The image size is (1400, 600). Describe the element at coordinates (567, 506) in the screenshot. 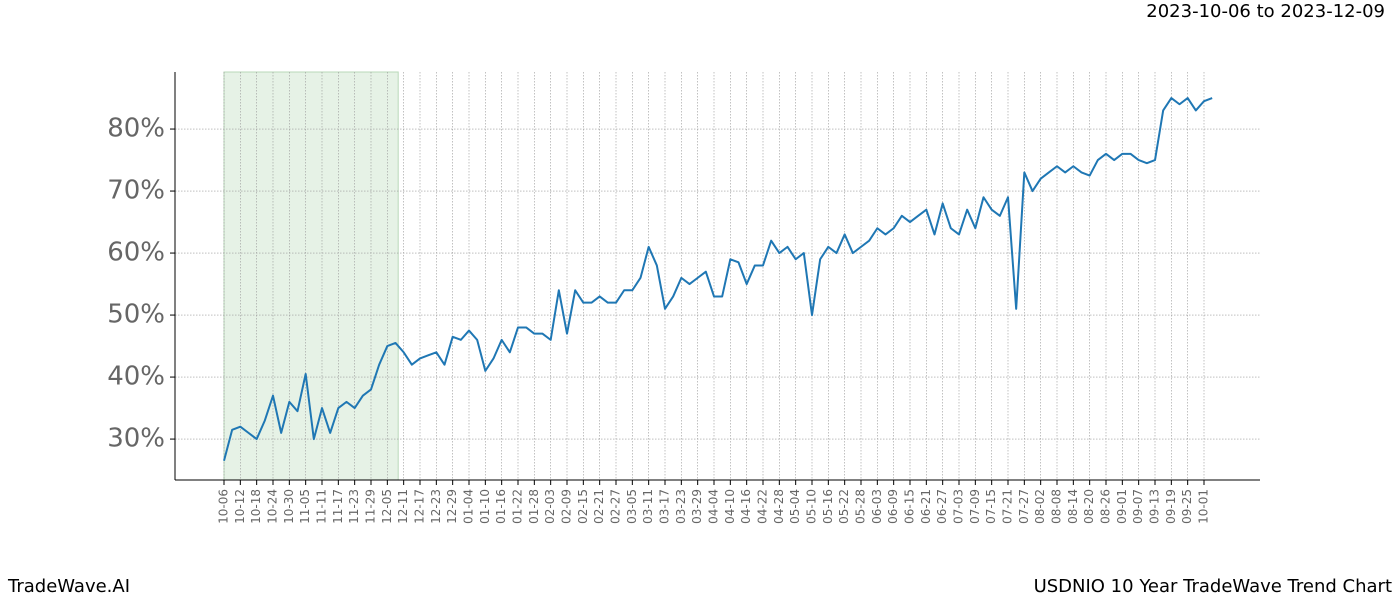

I see `x-tick-label: 02-09` at that location.